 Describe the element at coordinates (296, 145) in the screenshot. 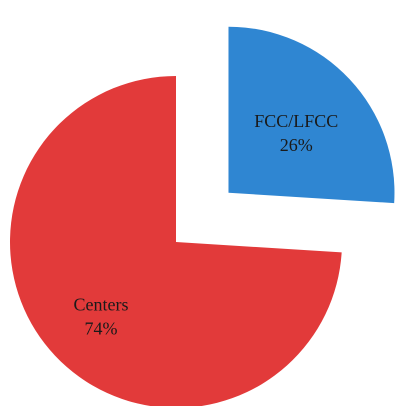

I see `pie-label-percent: 26%` at that location.